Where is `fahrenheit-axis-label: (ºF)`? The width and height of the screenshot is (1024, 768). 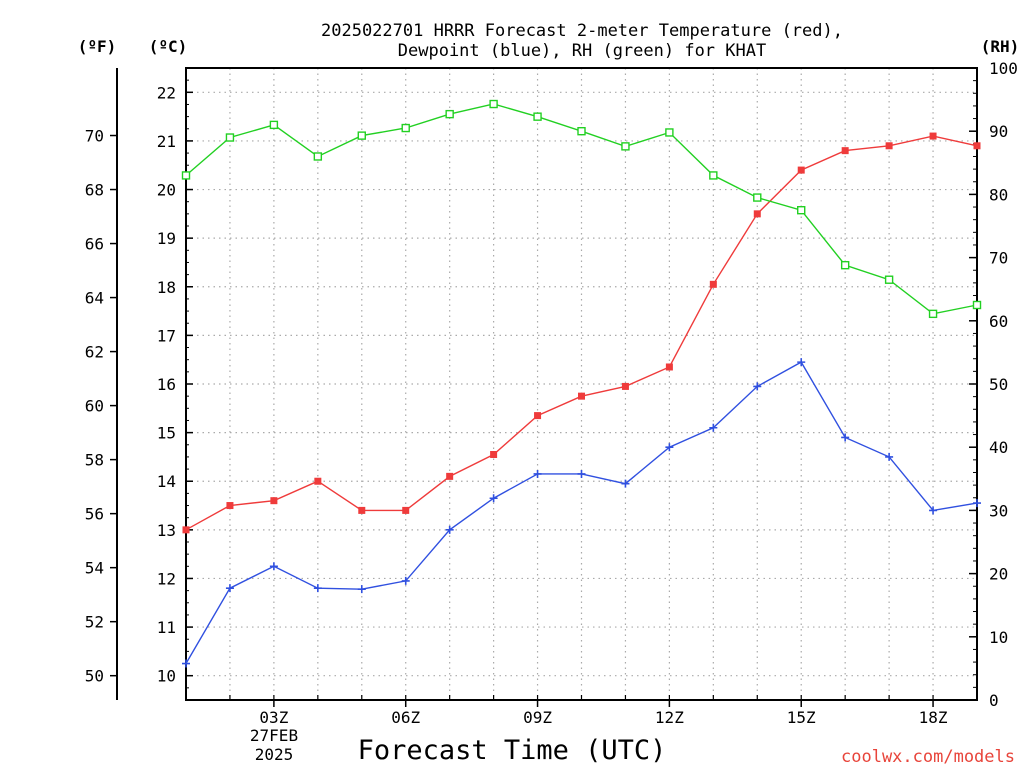
fahrenheit-axis-label: (ºF) is located at coordinates (97, 46).